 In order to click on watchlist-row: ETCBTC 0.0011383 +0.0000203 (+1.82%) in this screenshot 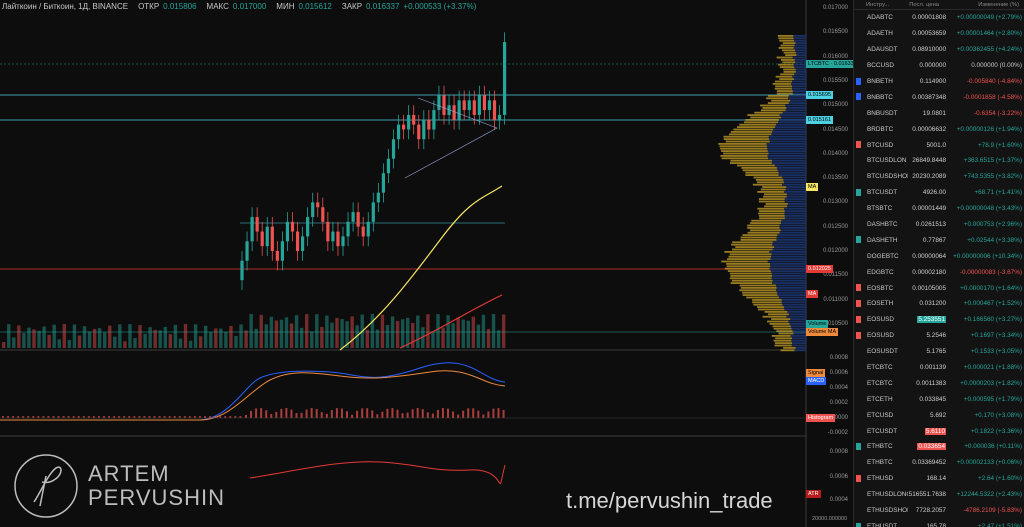, I will do `click(939, 383)`.